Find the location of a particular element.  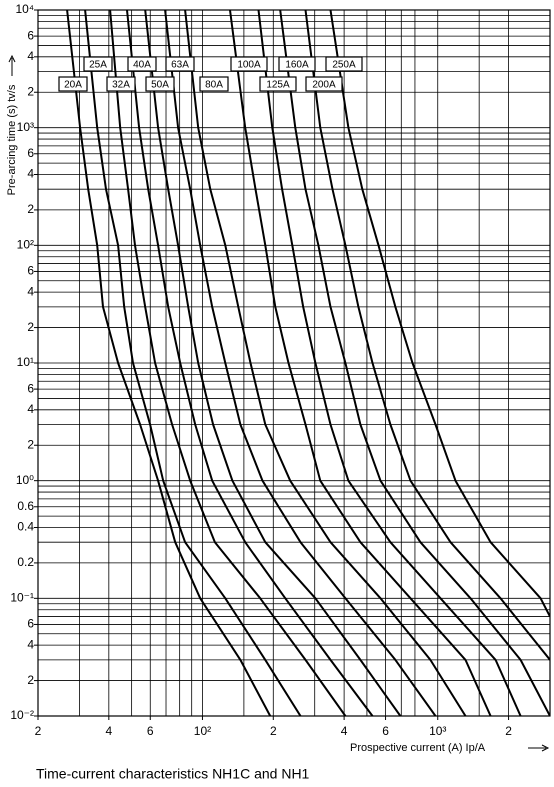

curve-label: 25A is located at coordinates (98, 65).